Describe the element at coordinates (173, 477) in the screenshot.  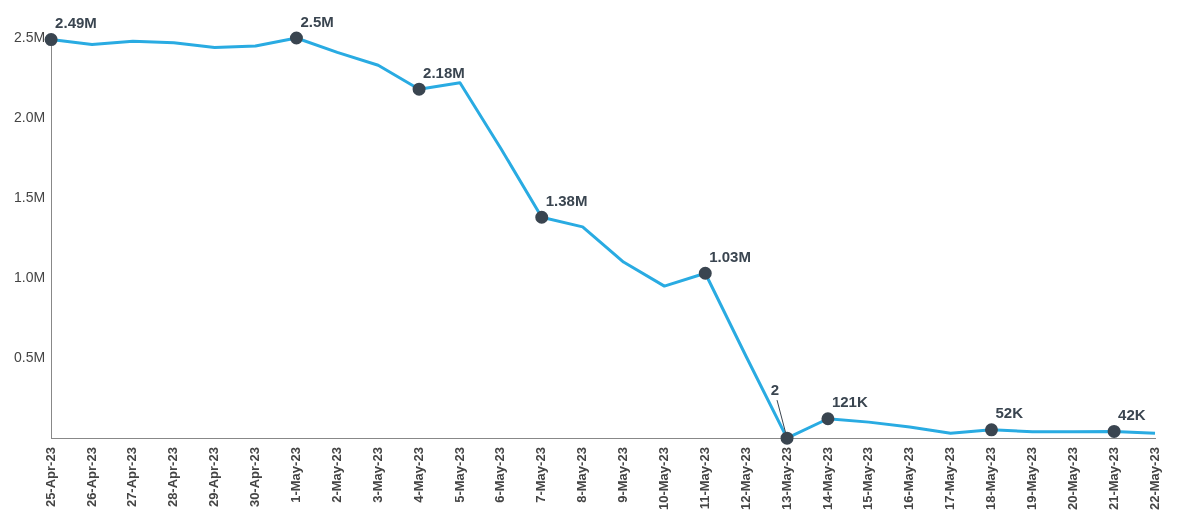
I see `x-tick-label: 28-Apr-23` at that location.